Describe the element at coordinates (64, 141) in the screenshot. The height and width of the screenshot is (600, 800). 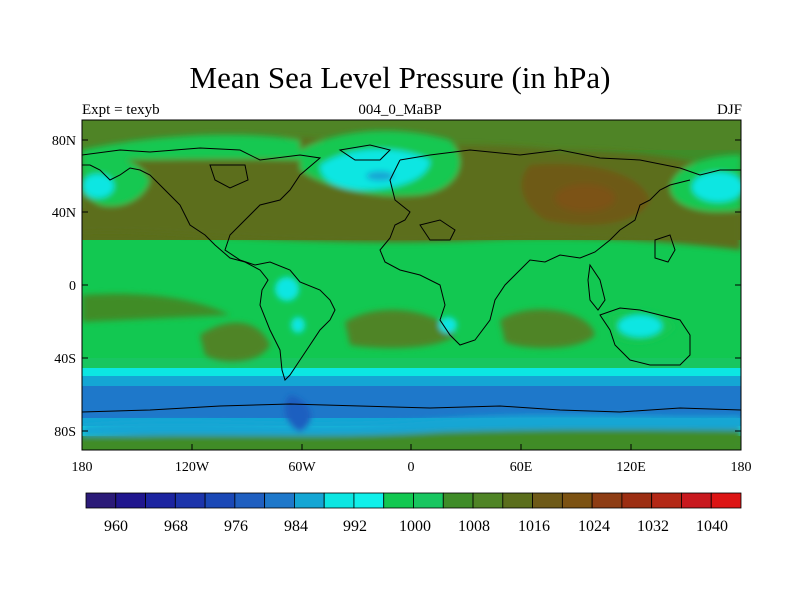
I see `lat-tick-label: 80N` at that location.